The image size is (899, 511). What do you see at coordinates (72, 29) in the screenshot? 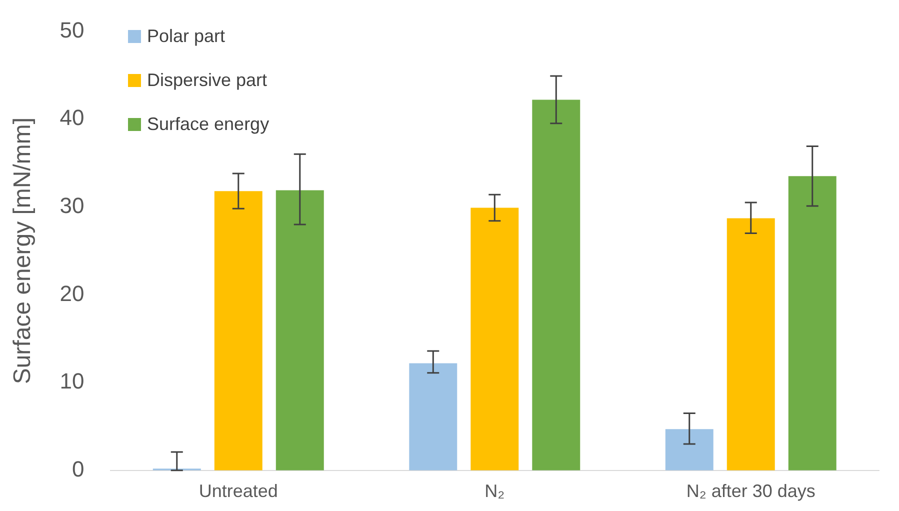
I see `y-tick-label: 50` at bounding box center [72, 29].